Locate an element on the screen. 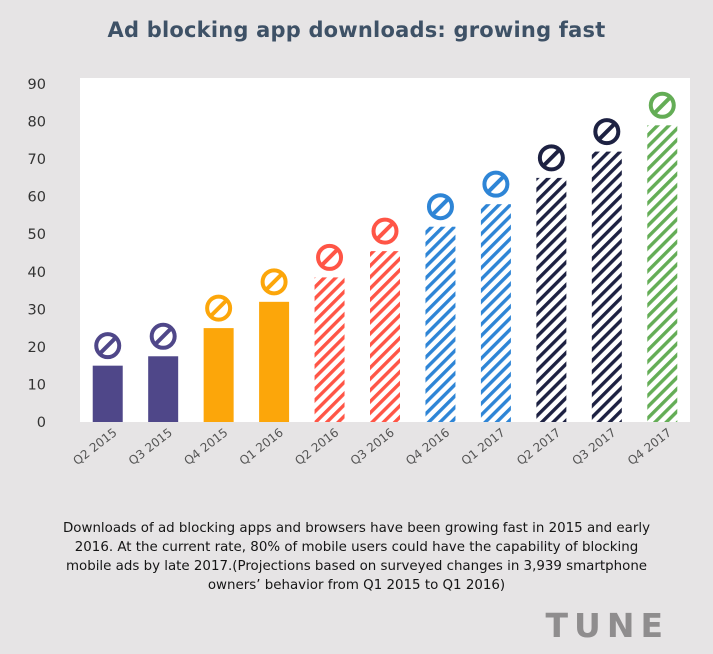  x-tick-label: Q2 2015 is located at coordinates (94, 446).